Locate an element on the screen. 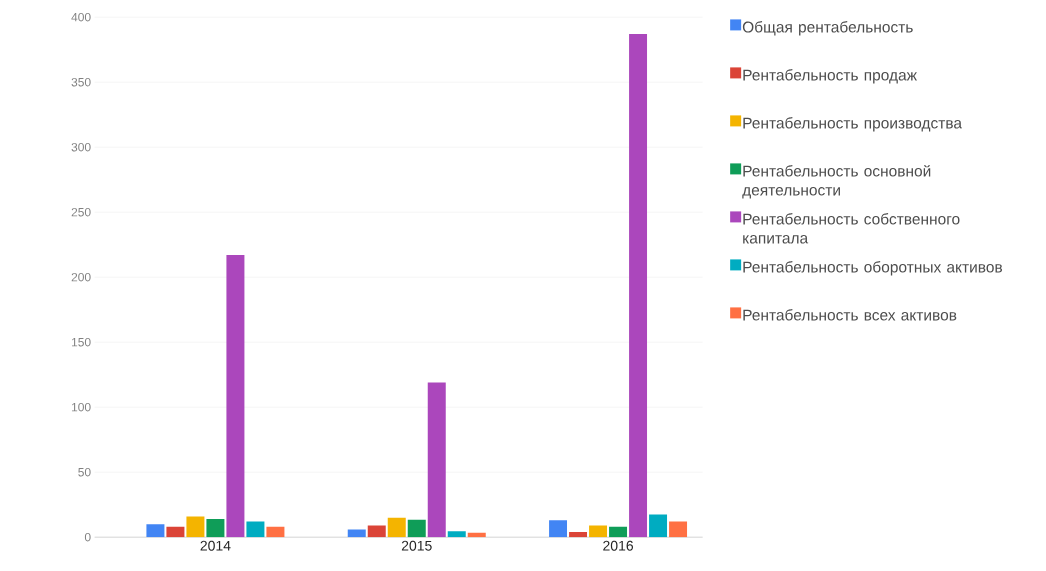 This screenshot has height=571, width=1046. y-tick-label: 150 is located at coordinates (81, 342).